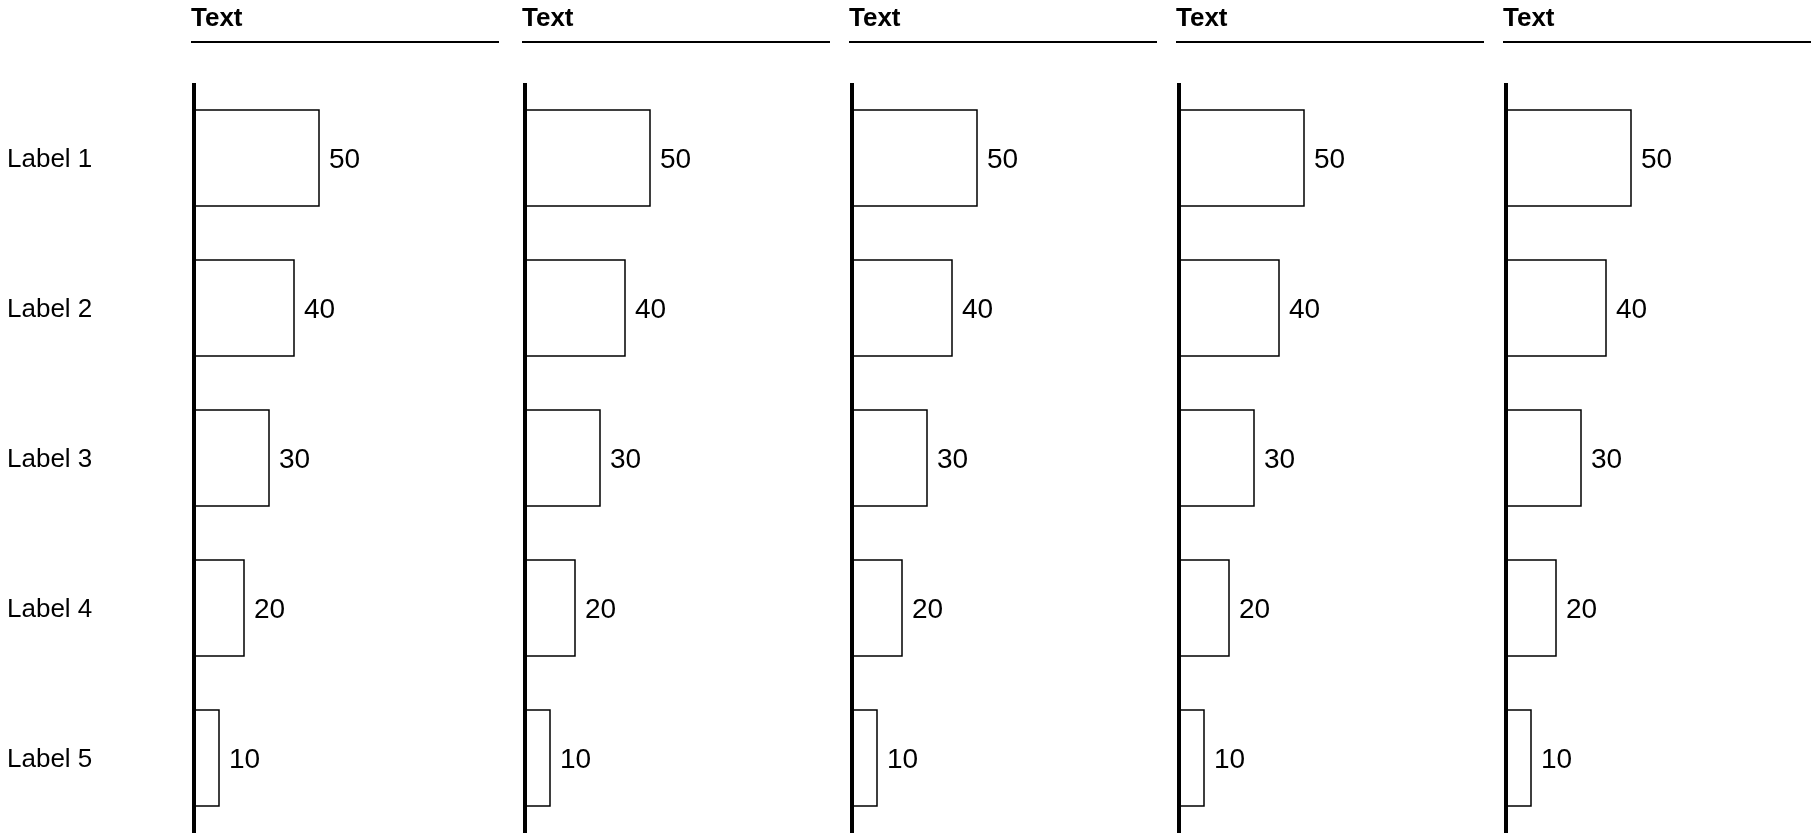 The image size is (1811, 833). What do you see at coordinates (50, 608) in the screenshot?
I see `y-tick-label: Label 4` at bounding box center [50, 608].